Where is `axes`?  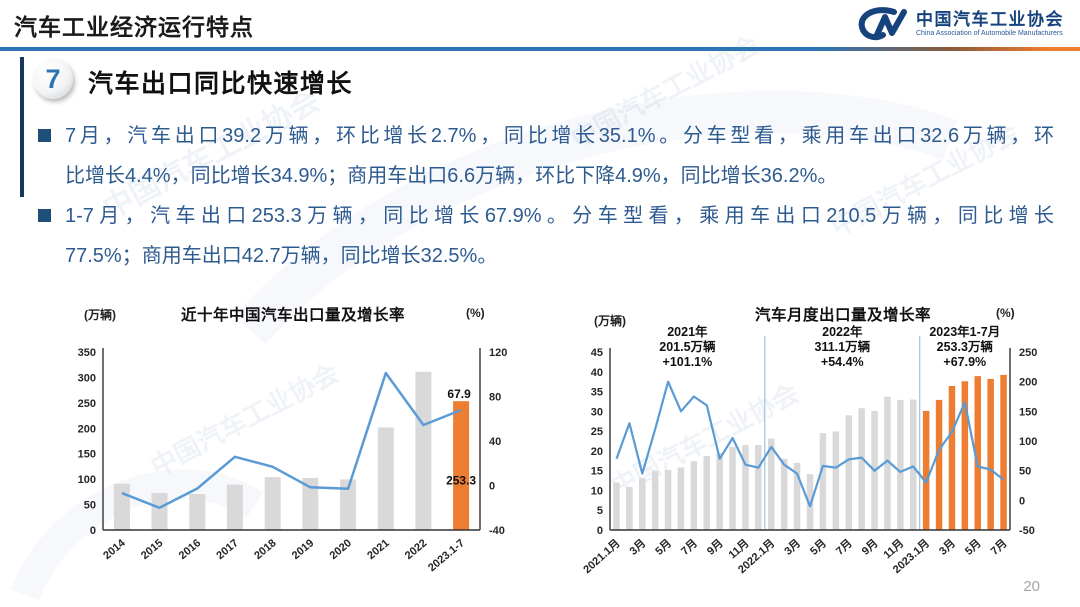 axes is located at coordinates (810, 439).